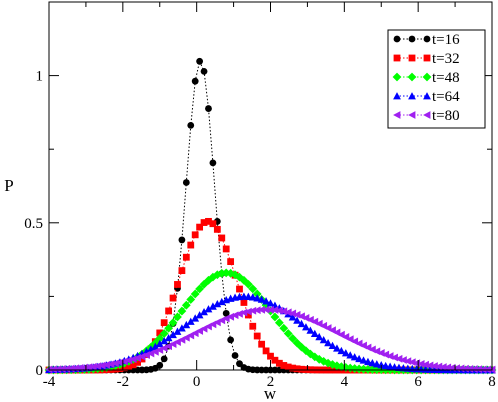 This screenshot has width=498, height=402. Describe the element at coordinates (418, 382) in the screenshot. I see `x-tick-label: 6` at that location.